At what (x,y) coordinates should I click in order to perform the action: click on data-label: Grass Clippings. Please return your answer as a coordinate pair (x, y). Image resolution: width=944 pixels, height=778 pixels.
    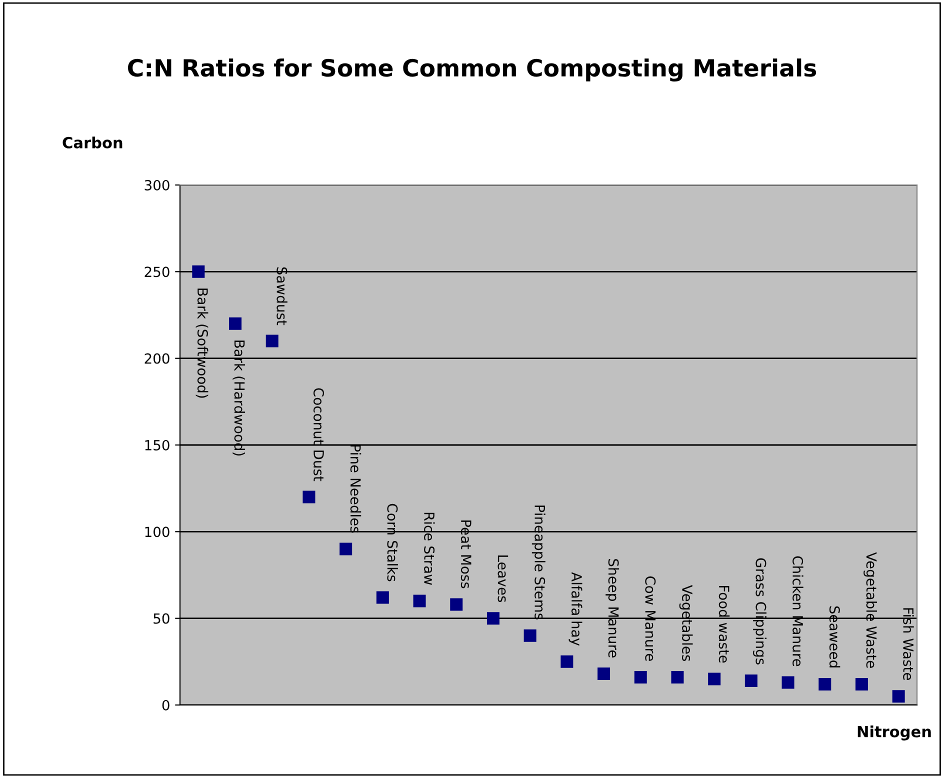
    Looking at the image, I should click on (759, 611).